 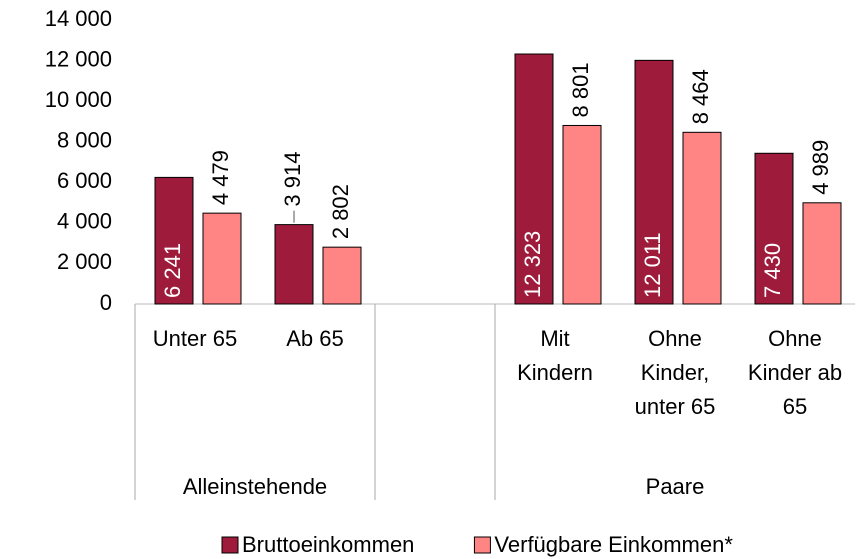 I want to click on value-label: 8 464, so click(x=700, y=96).